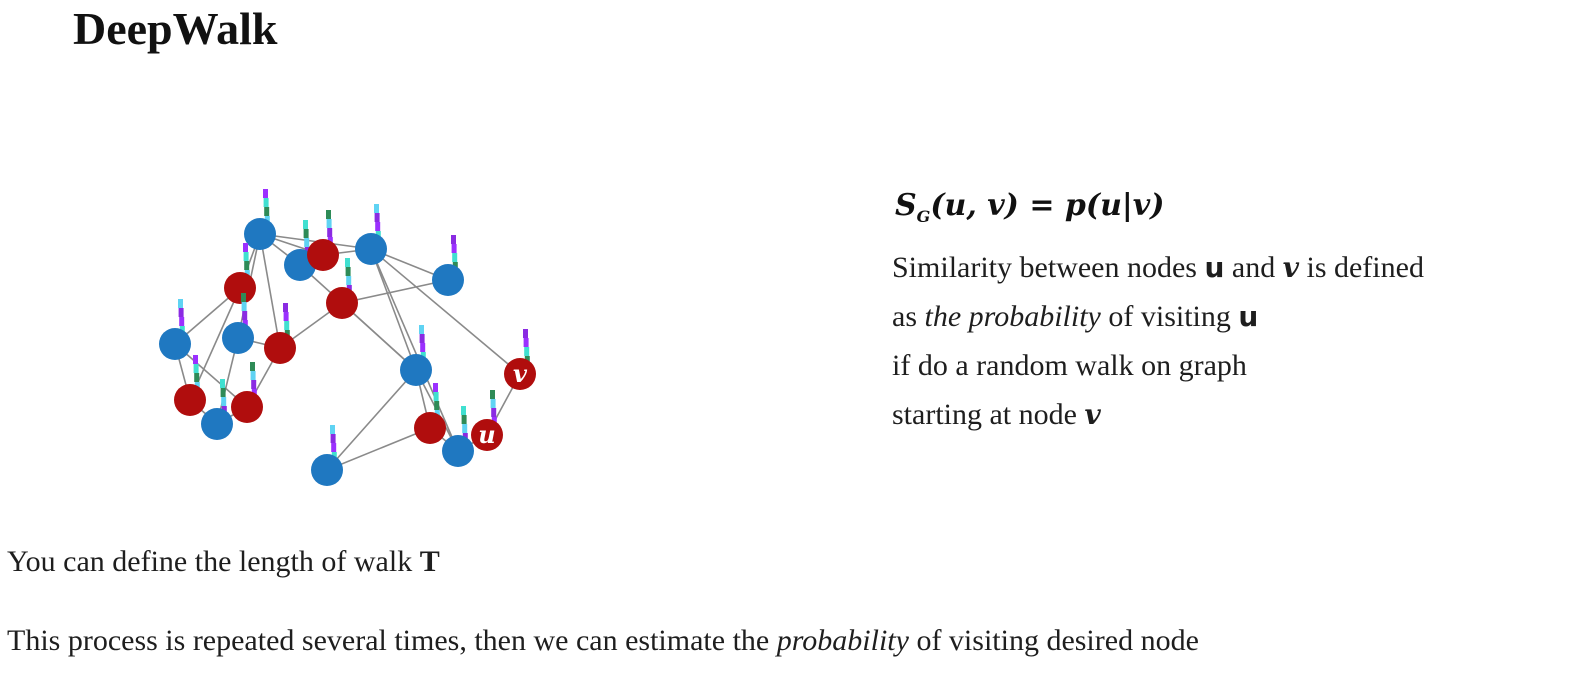 The height and width of the screenshot is (684, 1586). I want to click on graph-nodes: uv, so click(347, 337).